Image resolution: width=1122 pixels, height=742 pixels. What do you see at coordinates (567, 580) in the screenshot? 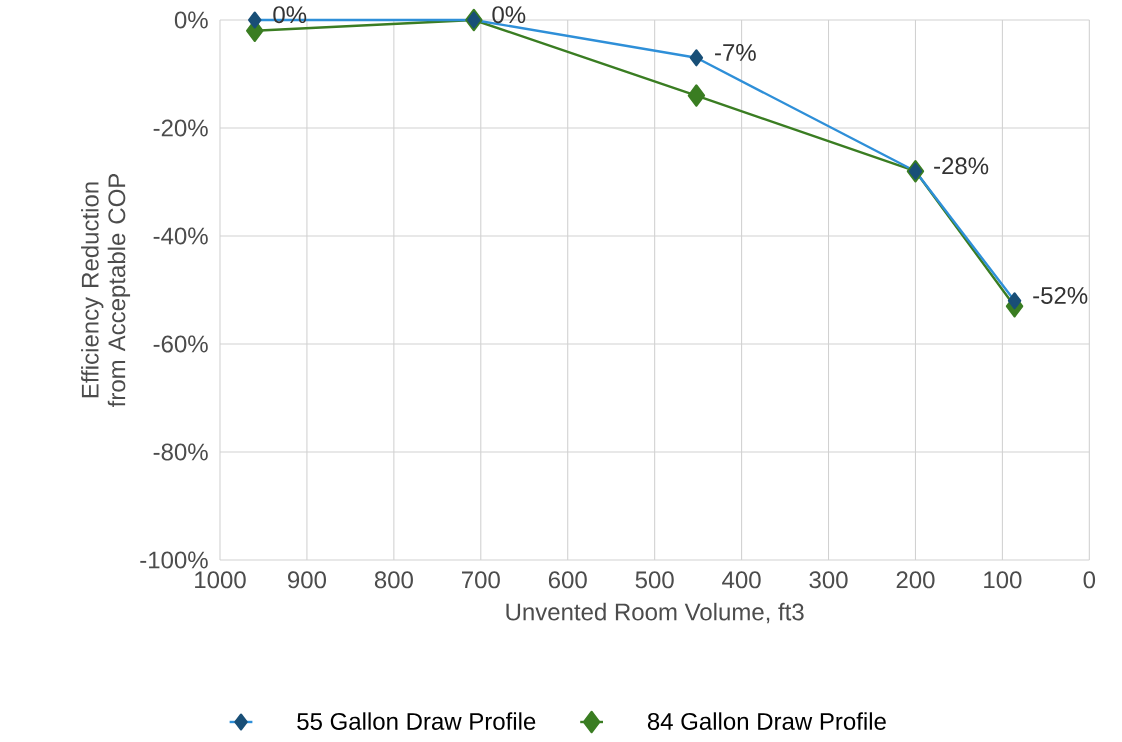
I see `x-tick-label: 600` at bounding box center [567, 580].